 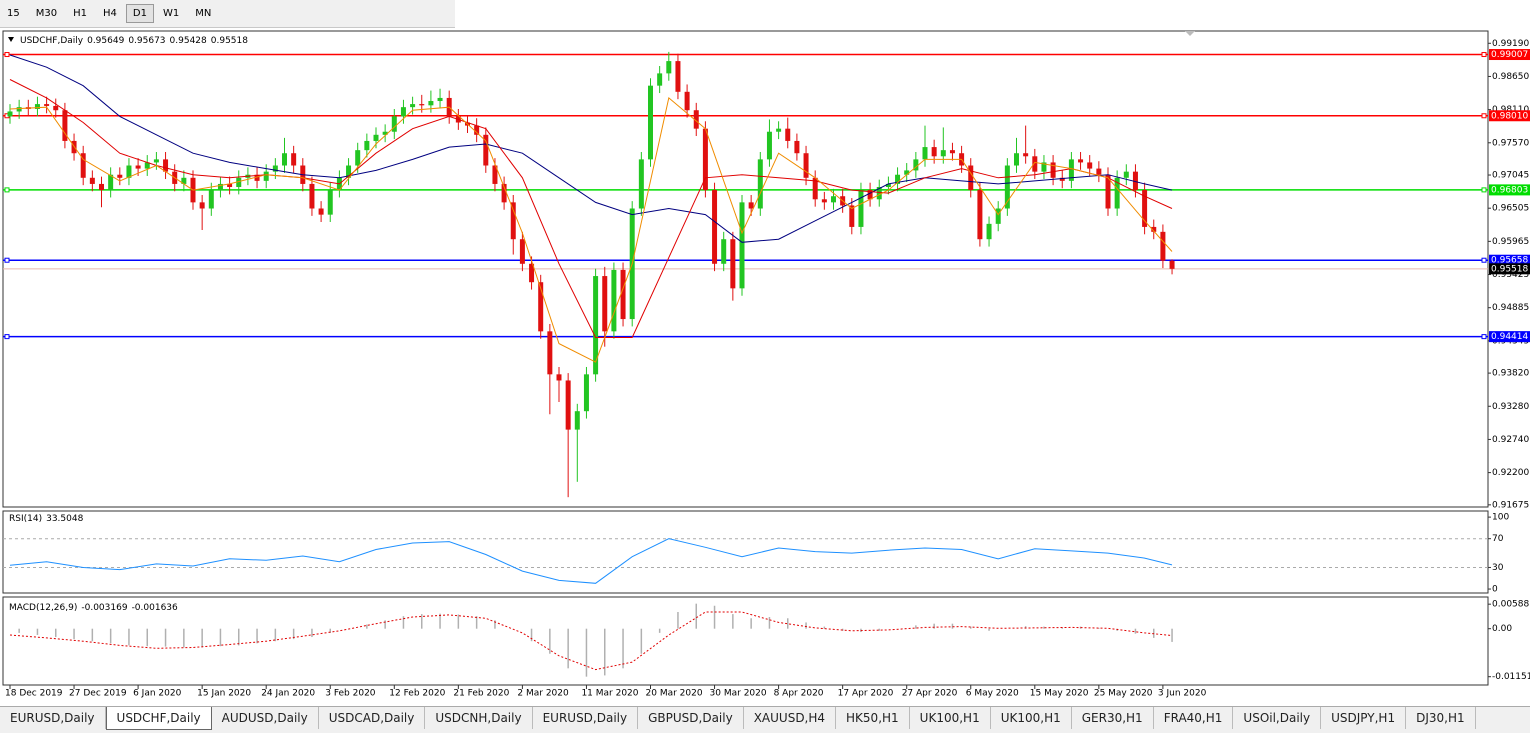 What do you see at coordinates (790, 718) in the screenshot?
I see `chart-tab: XAUUSD,H4` at bounding box center [790, 718].